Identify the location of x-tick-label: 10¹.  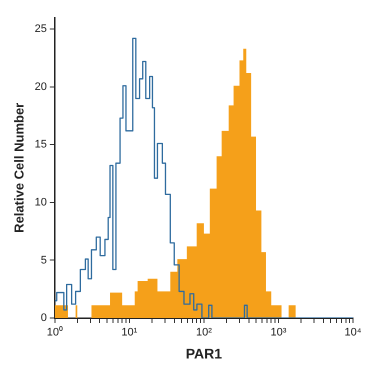
(129, 332).